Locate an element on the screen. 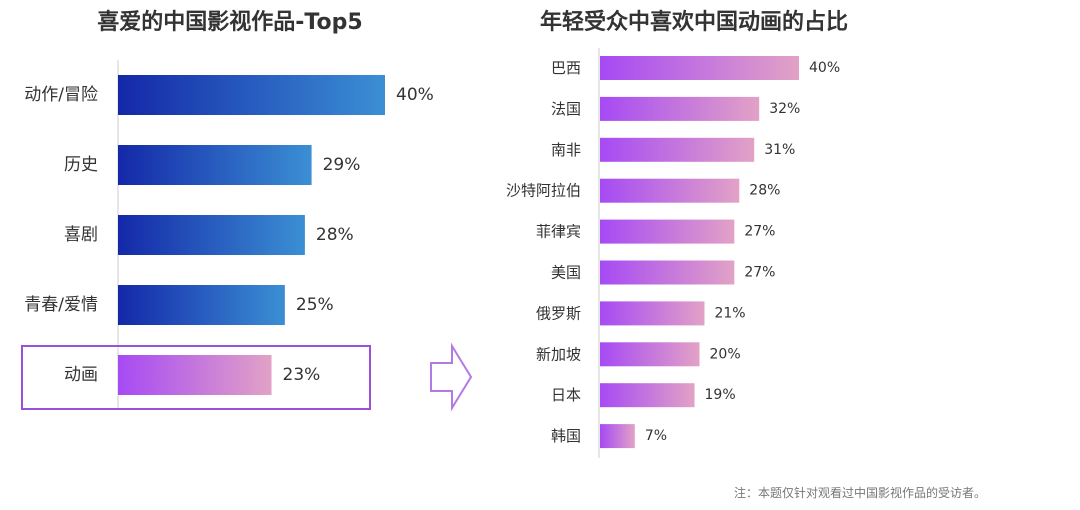 The height and width of the screenshot is (510, 1080). category-label: 法国 is located at coordinates (566, 109).